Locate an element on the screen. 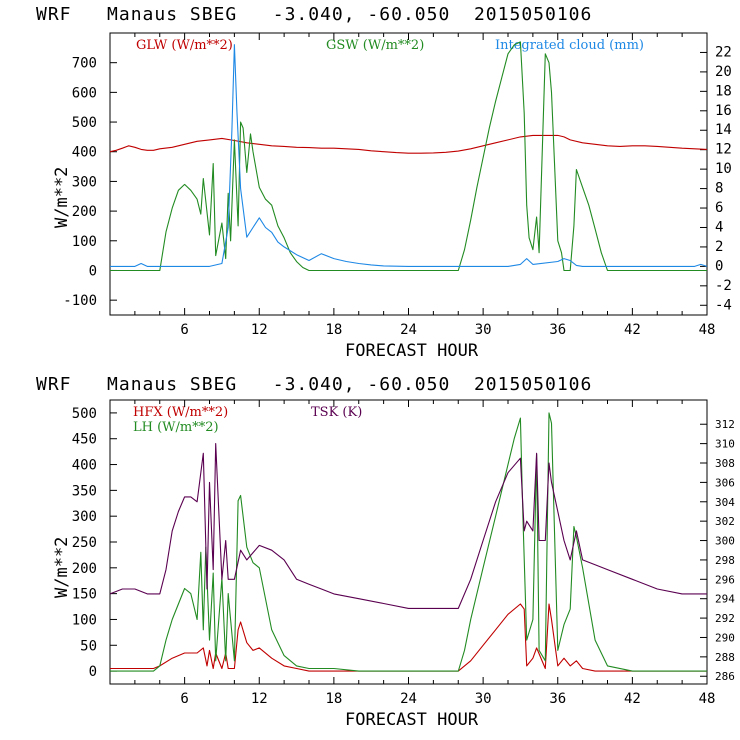 This screenshot has width=740, height=740. y2-tick-label: 310 is located at coordinates (725, 444).